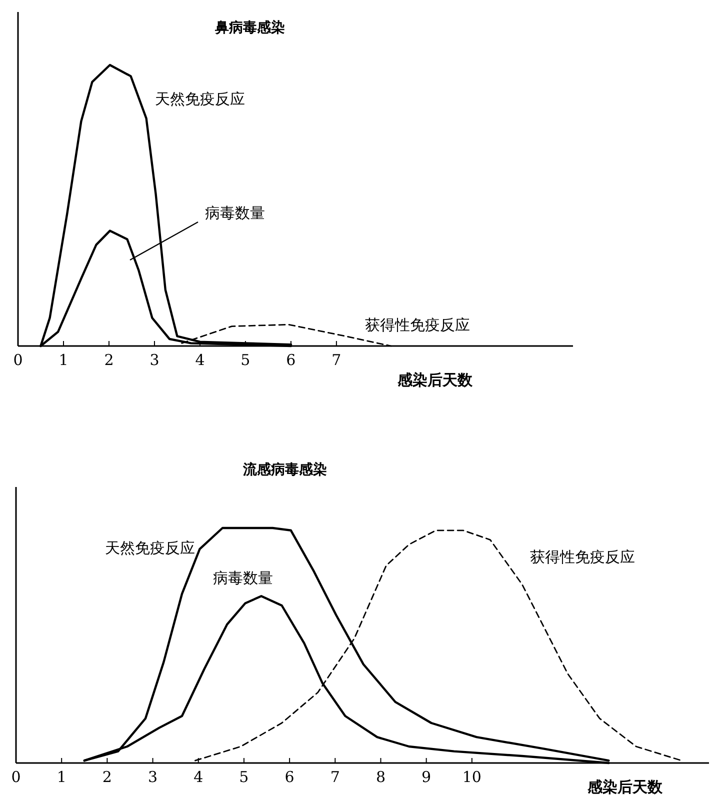 This screenshot has width=711, height=797. What do you see at coordinates (427, 777) in the screenshot?
I see `x-tick-label: 9` at bounding box center [427, 777].